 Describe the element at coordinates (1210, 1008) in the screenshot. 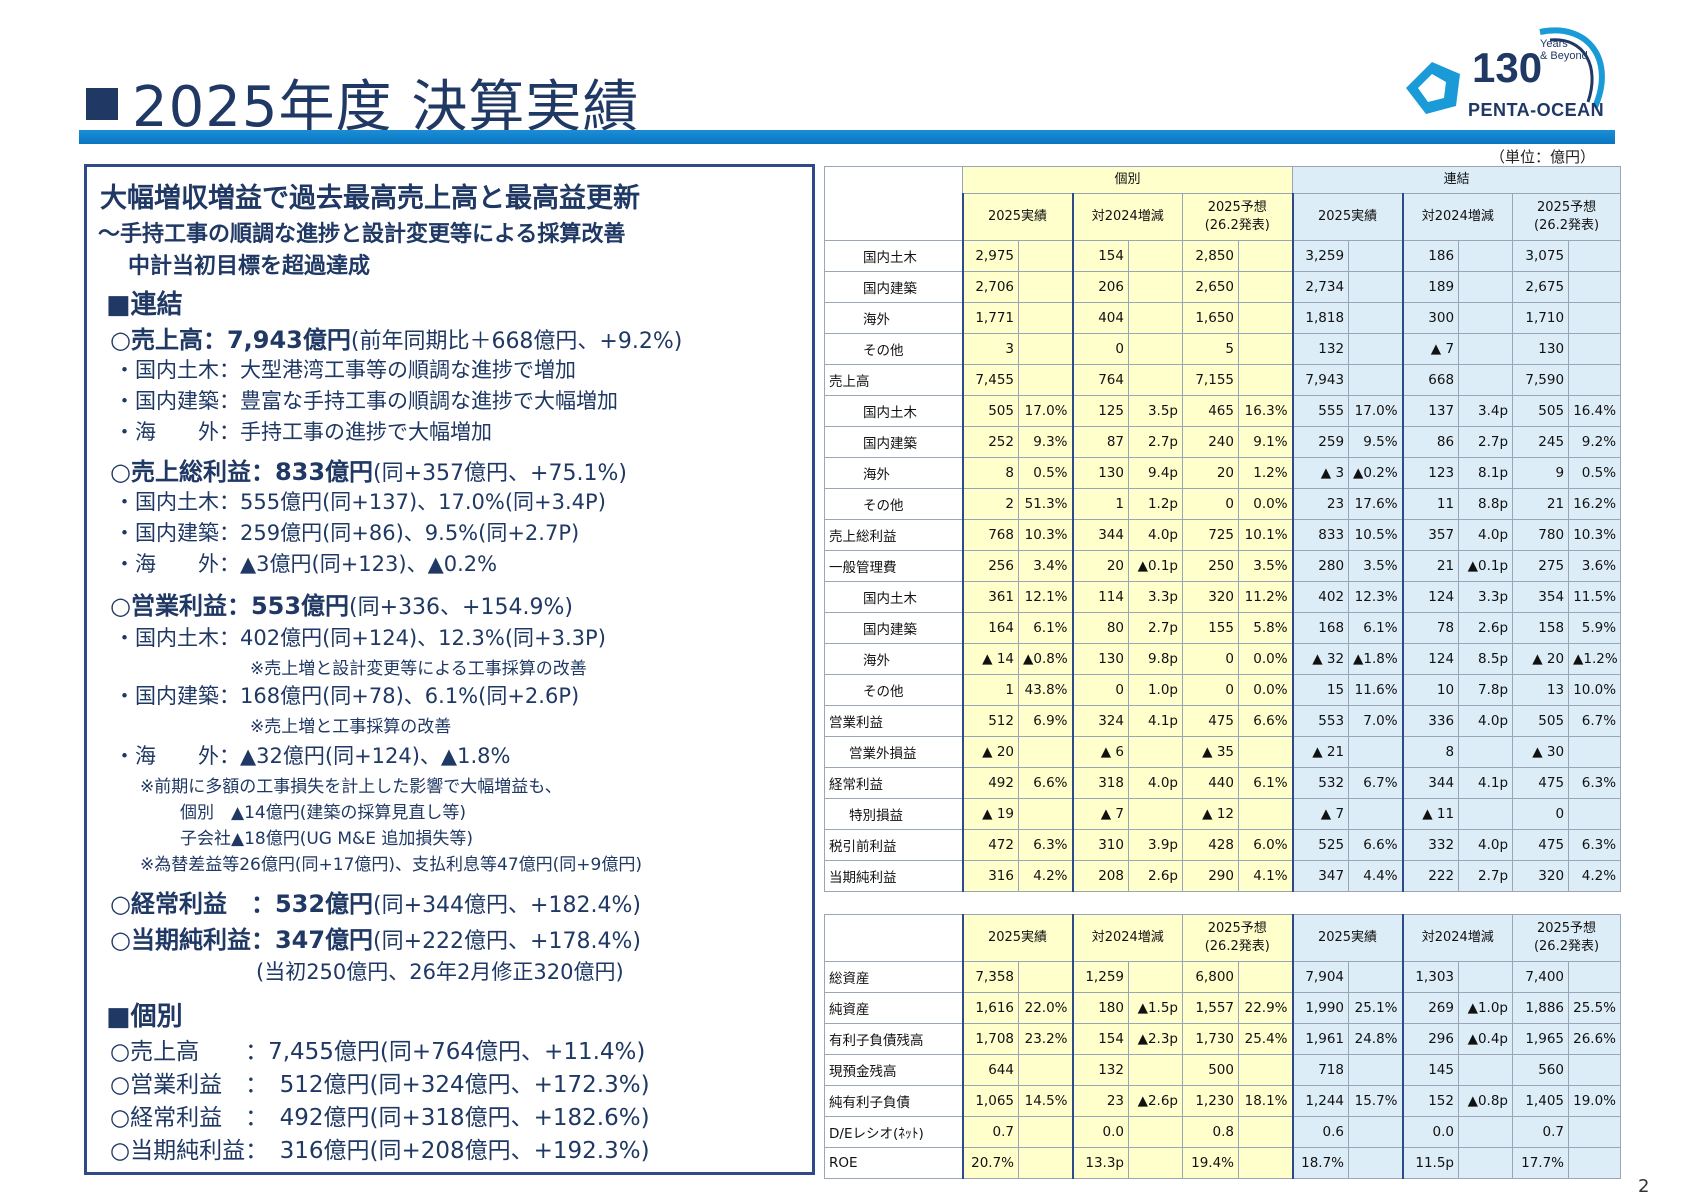

I see `table-cell: 1,557` at that location.